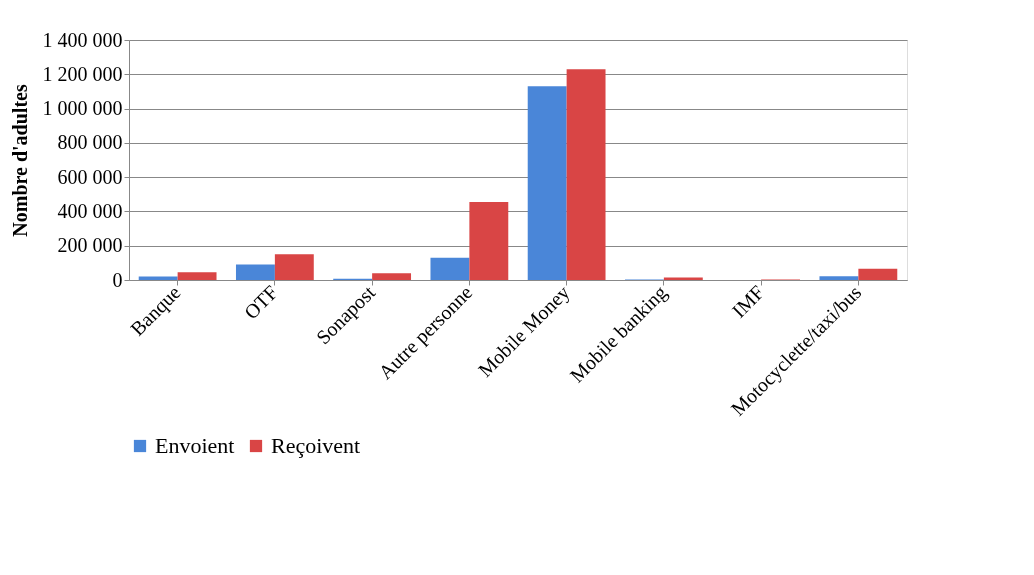  What do you see at coordinates (316, 445) in the screenshot?
I see `legend-label: Reçoivent` at bounding box center [316, 445].